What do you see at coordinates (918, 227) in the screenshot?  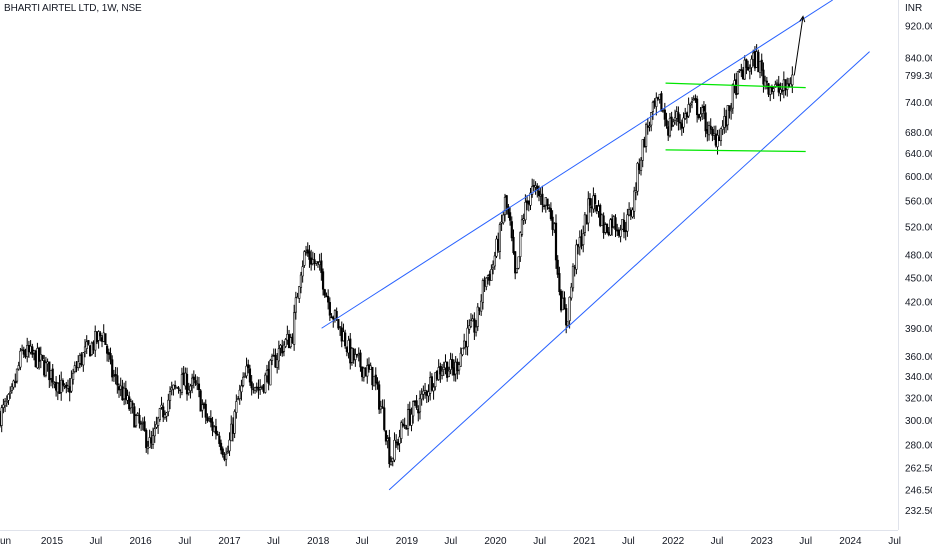 I see `y-tick-label-7: 520.00` at bounding box center [918, 227].